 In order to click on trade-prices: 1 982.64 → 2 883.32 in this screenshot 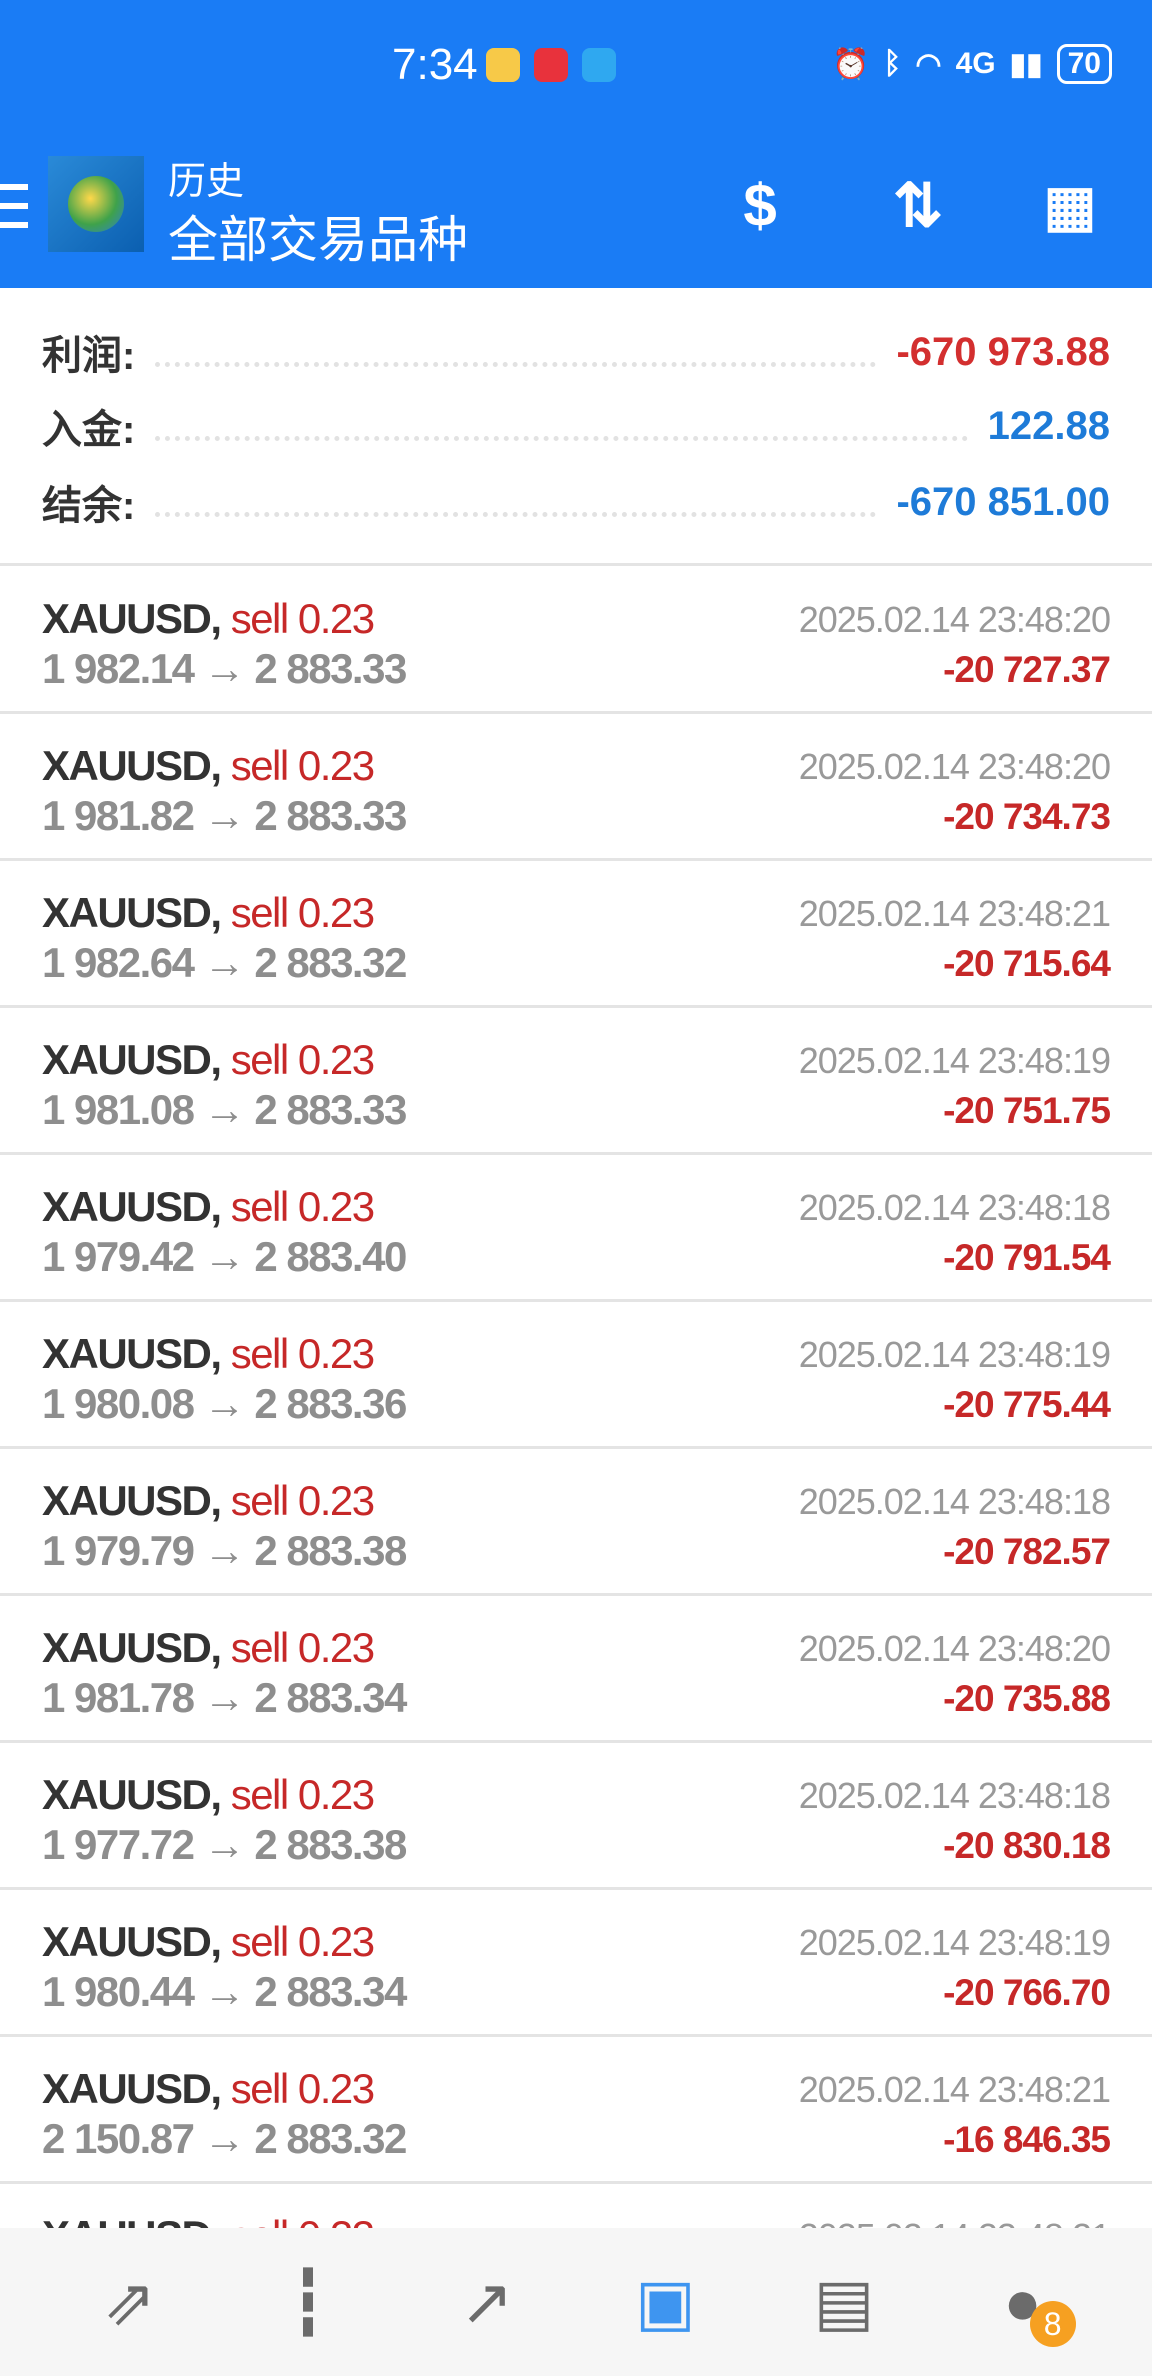, I will do `click(224, 962)`.